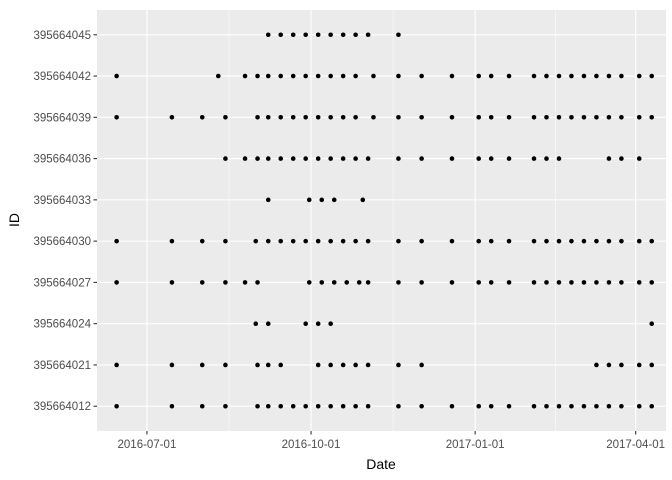 The height and width of the screenshot is (480, 672). I want to click on y-tick-label: 395664036, so click(62, 160).